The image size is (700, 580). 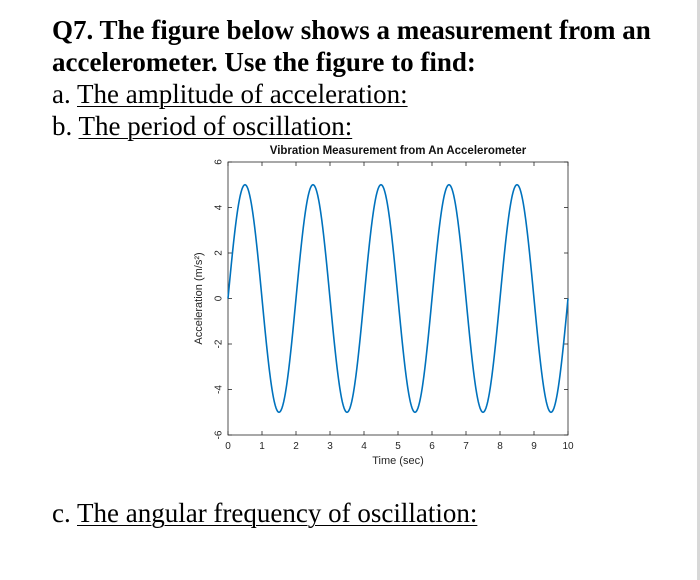 What do you see at coordinates (398, 446) in the screenshot?
I see `x-tick-label: 5` at bounding box center [398, 446].